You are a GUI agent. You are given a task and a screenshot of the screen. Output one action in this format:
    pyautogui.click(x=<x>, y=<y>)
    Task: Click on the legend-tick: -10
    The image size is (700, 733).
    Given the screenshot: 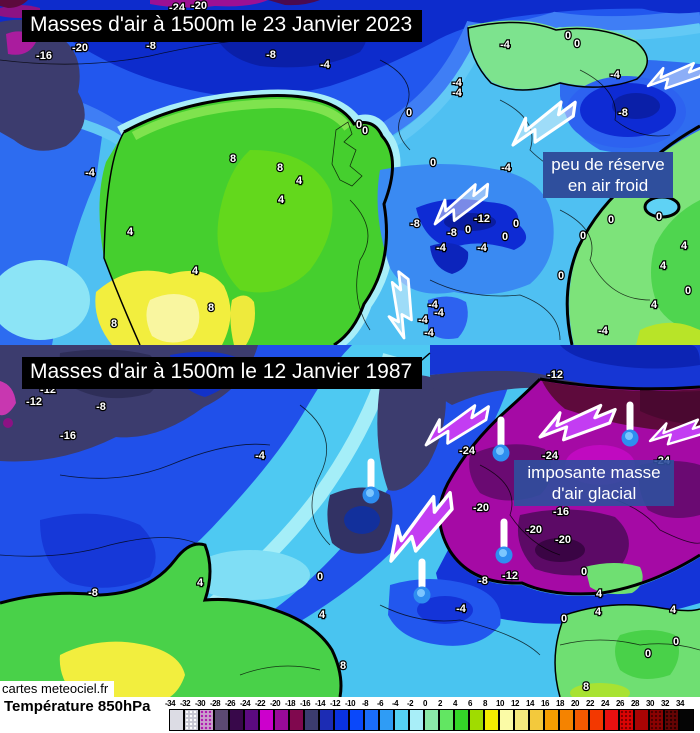 What is the action you would take?
    pyautogui.click(x=350, y=703)
    